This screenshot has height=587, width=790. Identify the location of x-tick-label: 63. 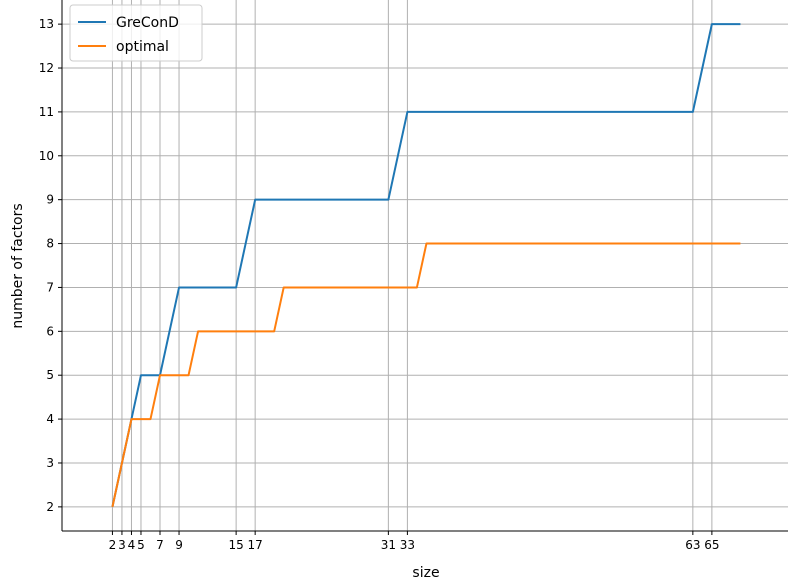
(692, 545).